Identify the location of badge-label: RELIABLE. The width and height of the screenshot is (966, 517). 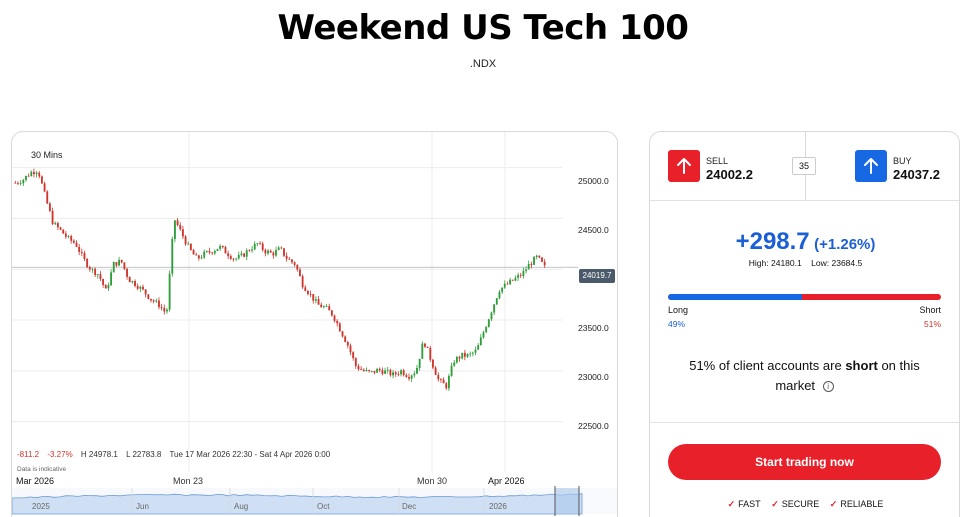
(862, 504).